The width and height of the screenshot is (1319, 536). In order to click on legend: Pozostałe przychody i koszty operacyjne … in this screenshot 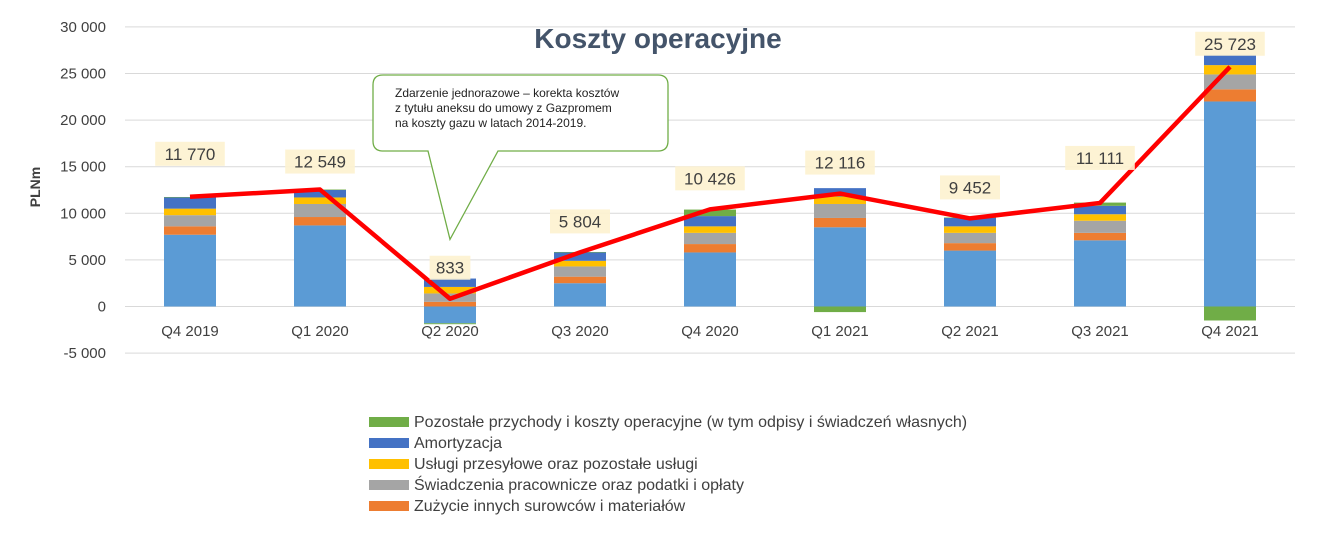, I will do `click(668, 464)`.